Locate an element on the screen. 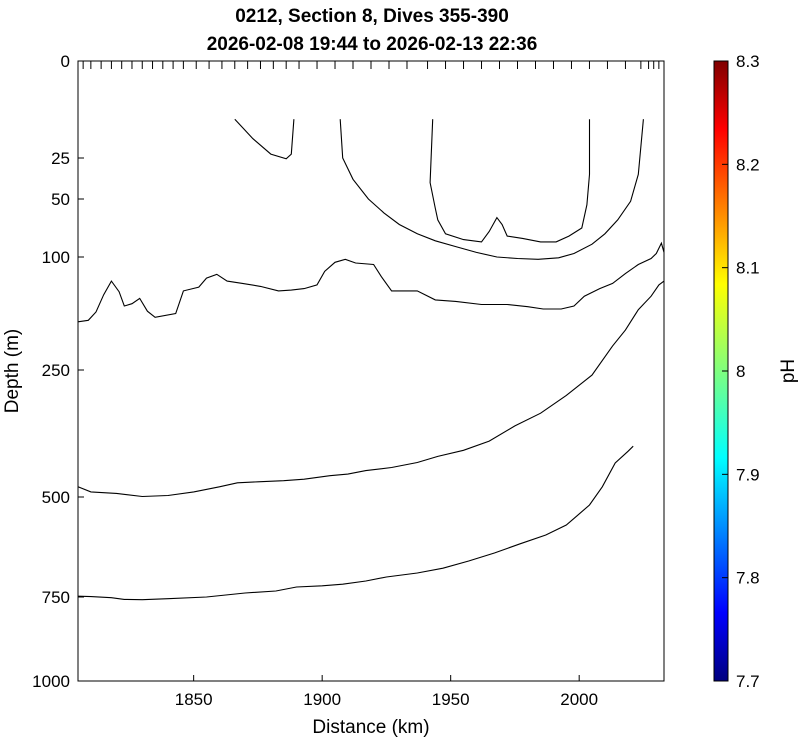 This screenshot has height=741, width=800. x-tick-label: 1850 is located at coordinates (194, 699).